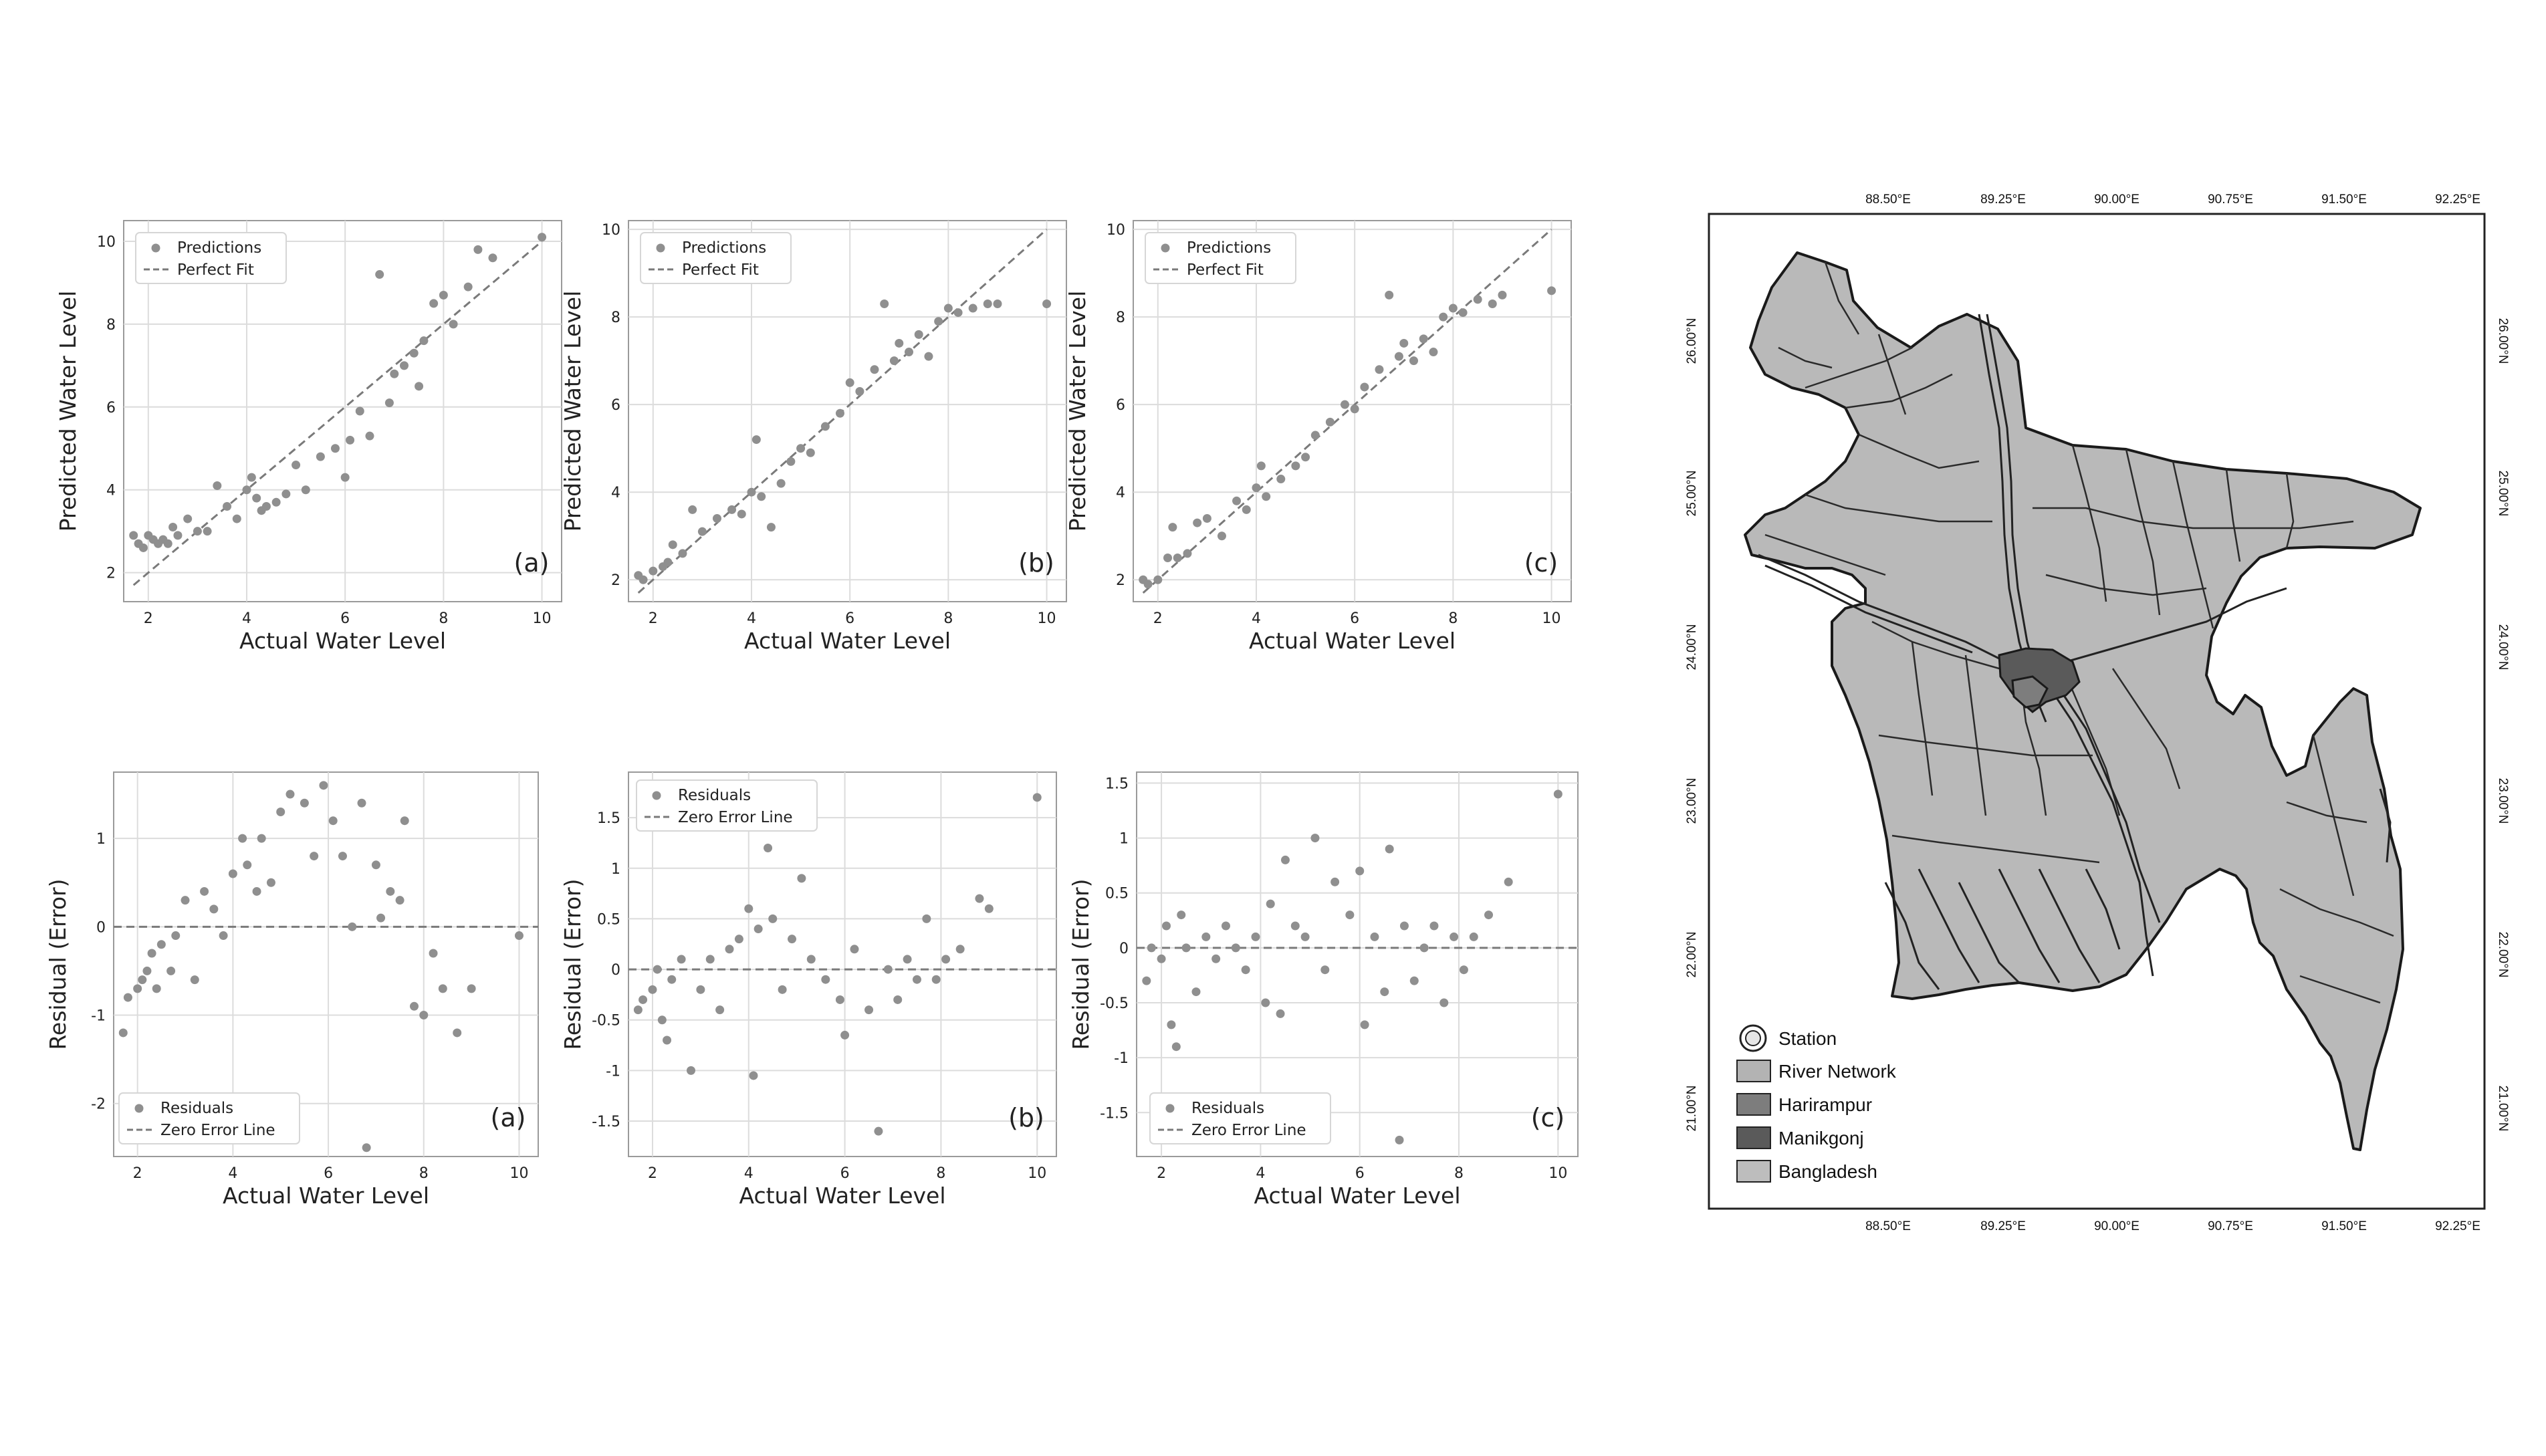  Describe the element at coordinates (1116, 230) in the screenshot. I see `y-tick-label: 10` at that location.